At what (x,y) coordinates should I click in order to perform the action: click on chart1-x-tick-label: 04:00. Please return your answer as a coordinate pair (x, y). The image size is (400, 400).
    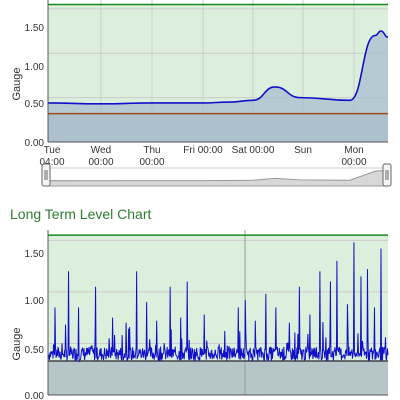
    Looking at the image, I should click on (51, 162).